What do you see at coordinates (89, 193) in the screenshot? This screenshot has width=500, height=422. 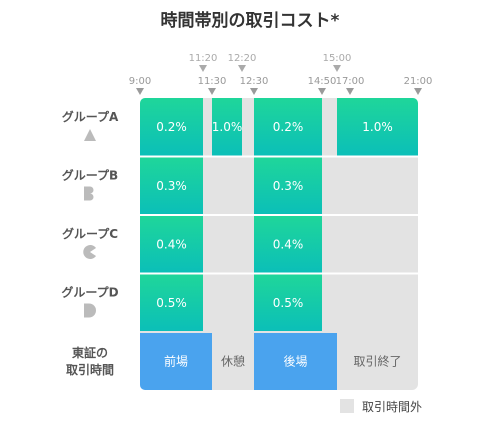 I see `b-shape-icon` at bounding box center [89, 193].